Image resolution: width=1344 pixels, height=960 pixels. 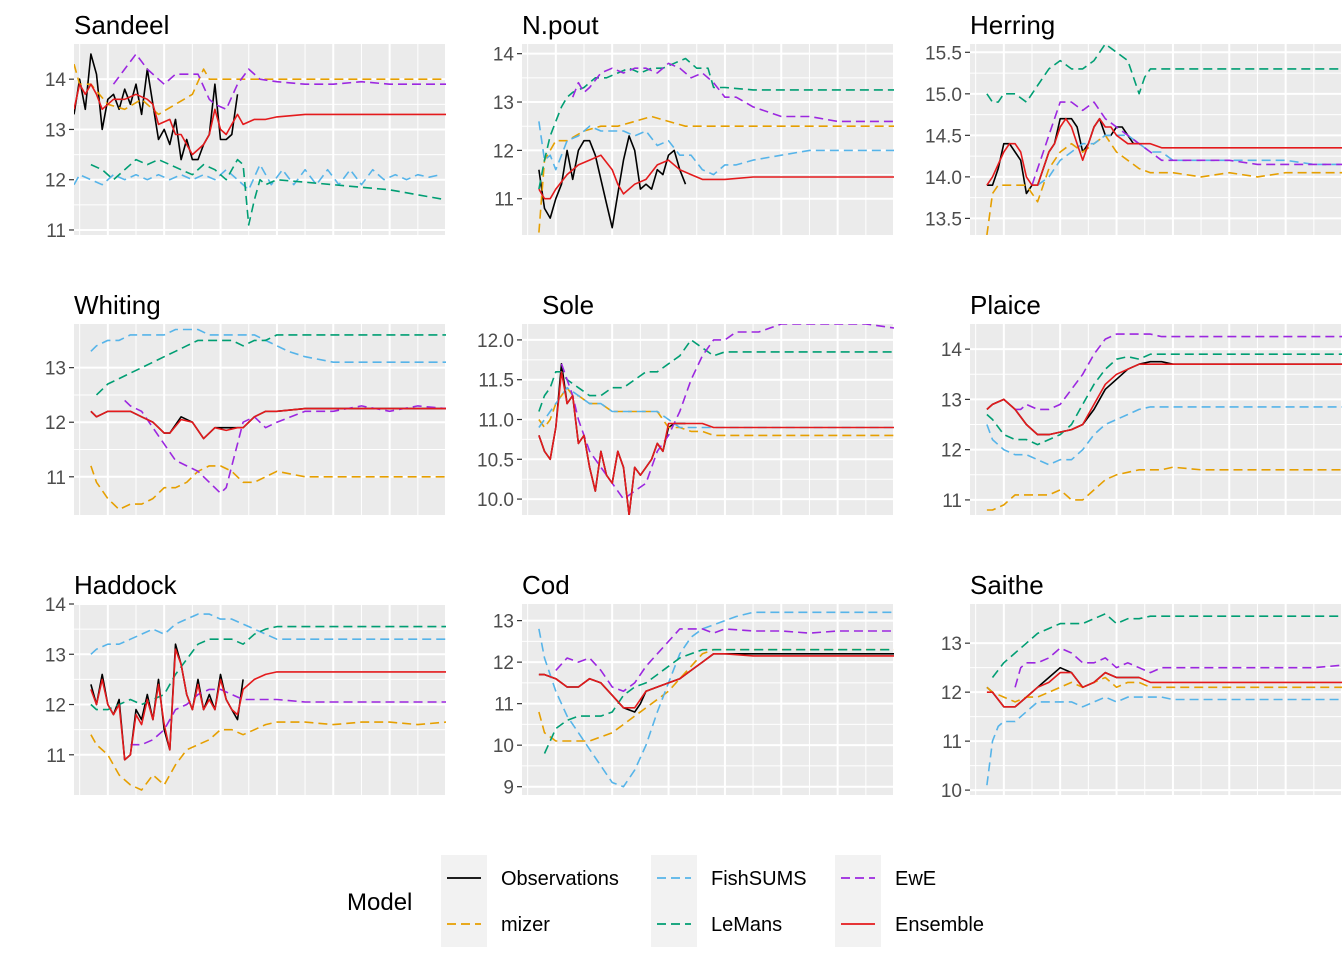 I want to click on legend-label: EwE, so click(x=915, y=879).